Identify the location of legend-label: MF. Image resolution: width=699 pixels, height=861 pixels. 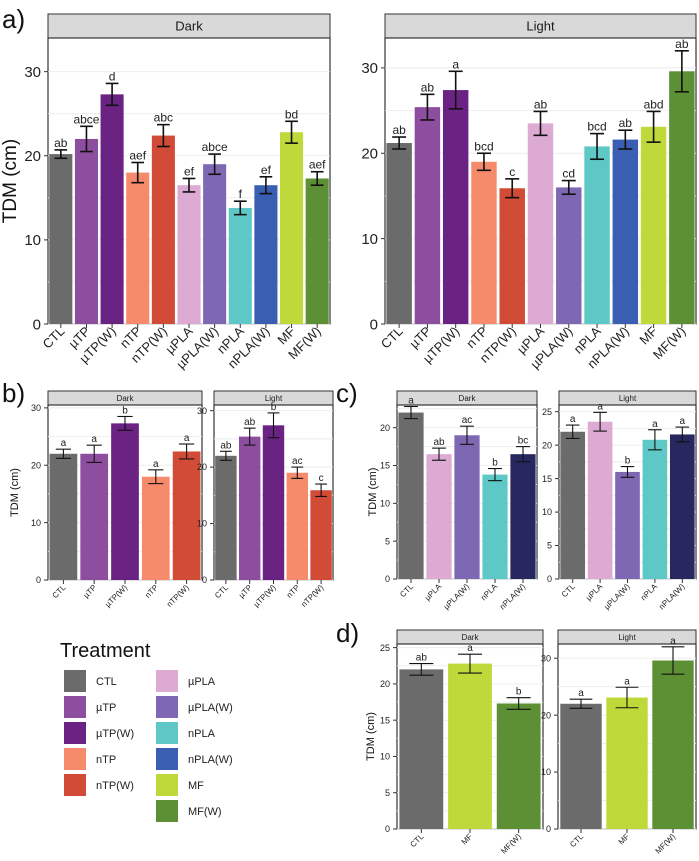
(196, 786).